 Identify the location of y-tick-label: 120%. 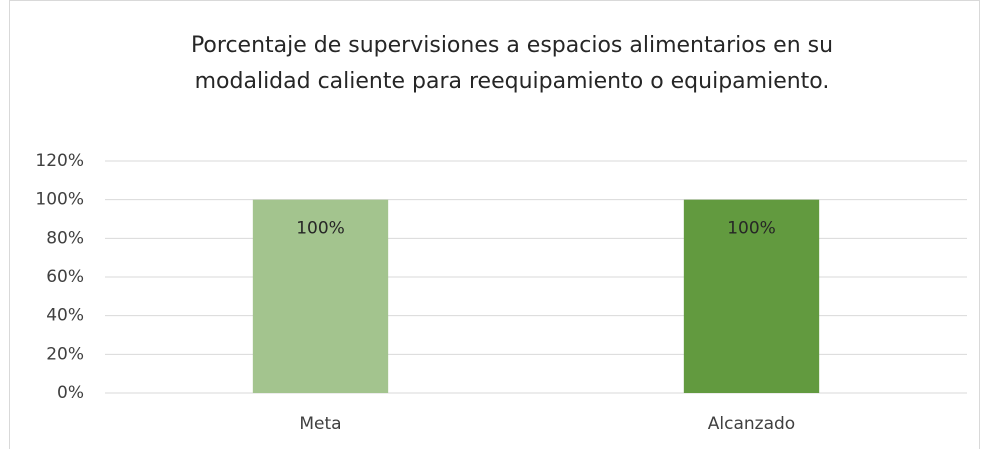
(59, 161).